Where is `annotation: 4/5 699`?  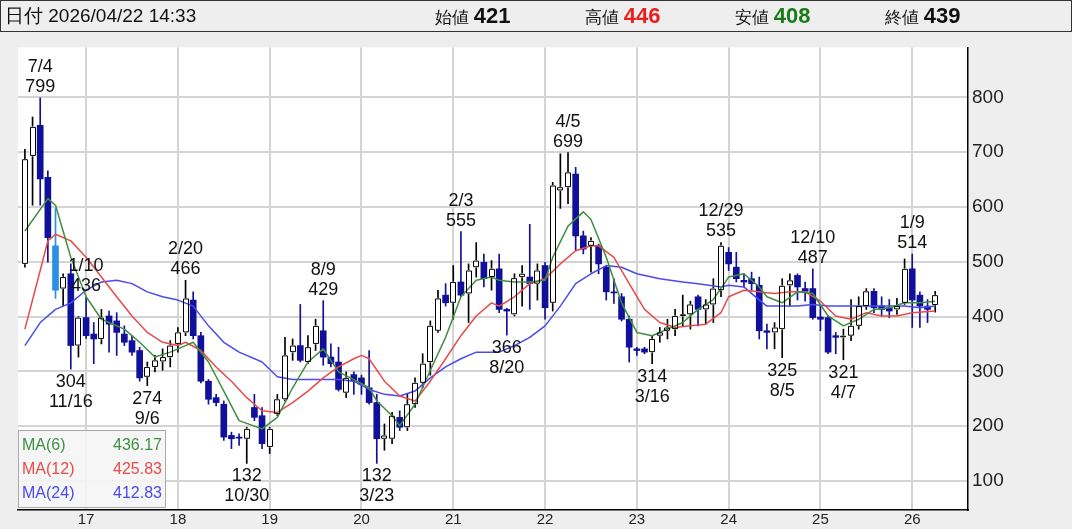
annotation: 4/5 699 is located at coordinates (568, 130).